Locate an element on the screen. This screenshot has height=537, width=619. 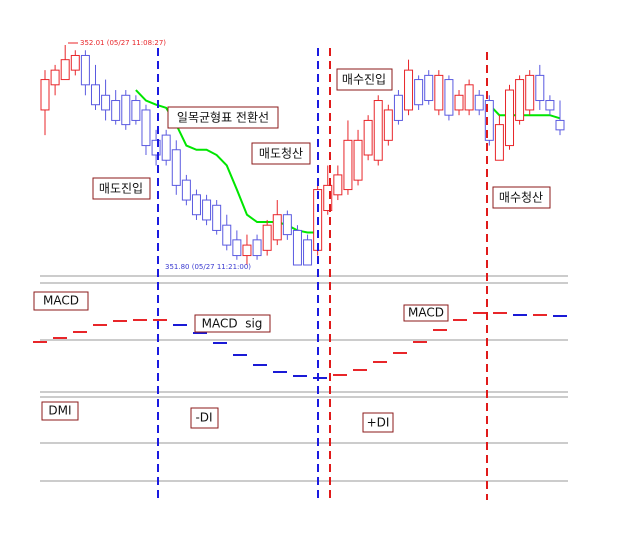
annotation: 매도진입 is located at coordinates (121, 189).